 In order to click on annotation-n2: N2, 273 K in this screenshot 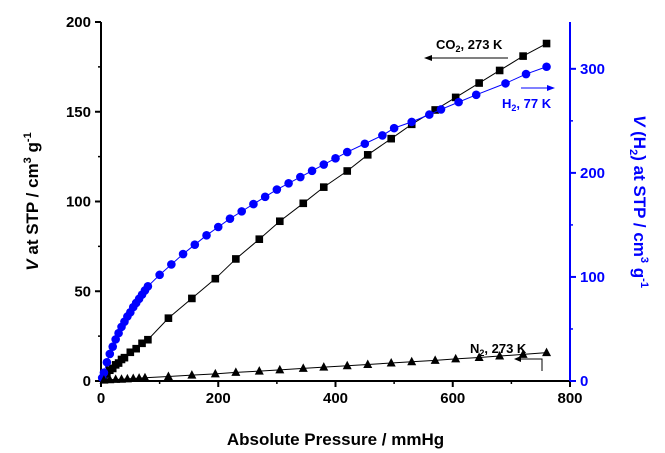, I will do `click(498, 349)`.